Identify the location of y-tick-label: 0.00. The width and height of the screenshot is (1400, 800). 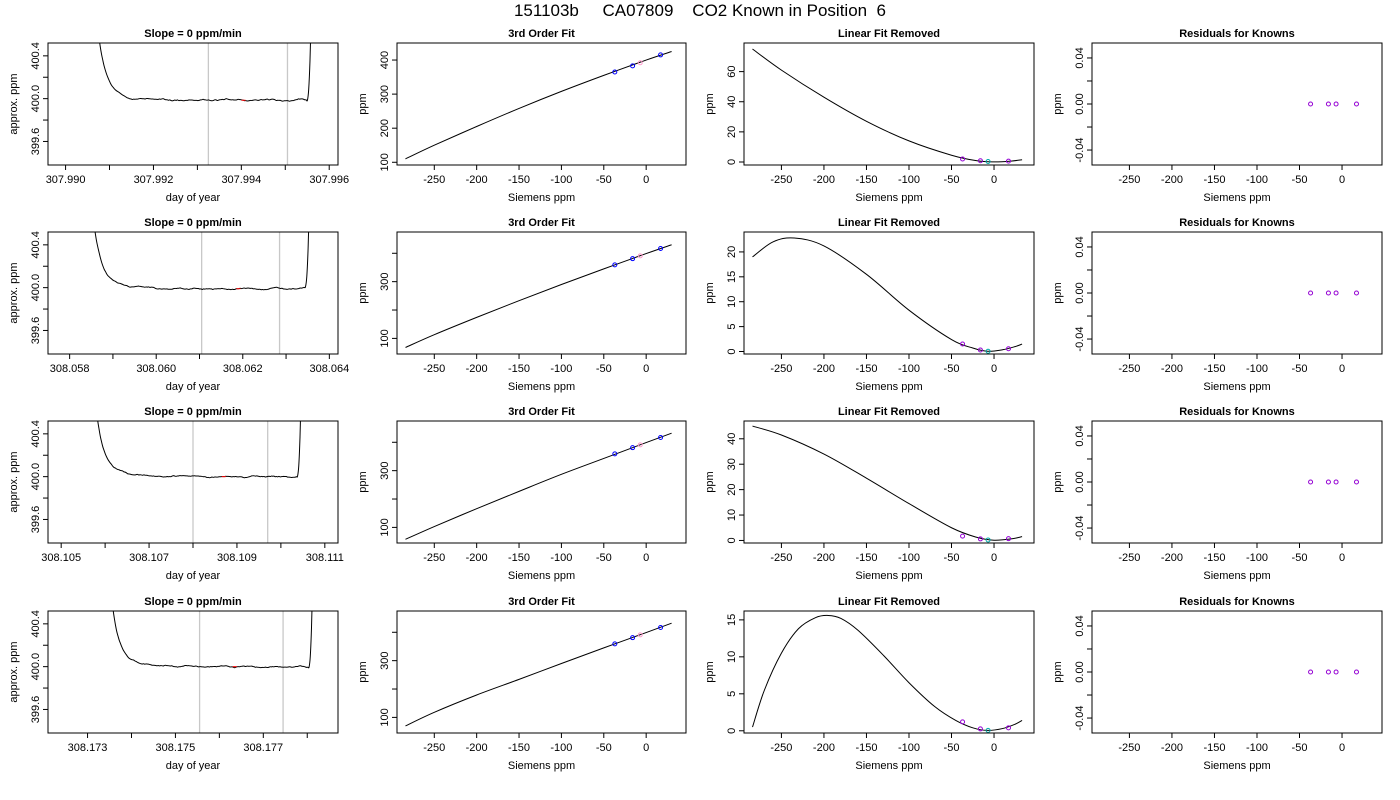
(1080, 671).